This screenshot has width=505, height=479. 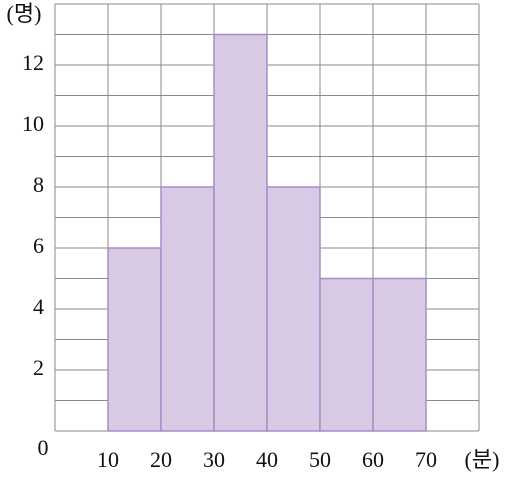 What do you see at coordinates (426, 459) in the screenshot?
I see `x-tick-label: 70` at bounding box center [426, 459].